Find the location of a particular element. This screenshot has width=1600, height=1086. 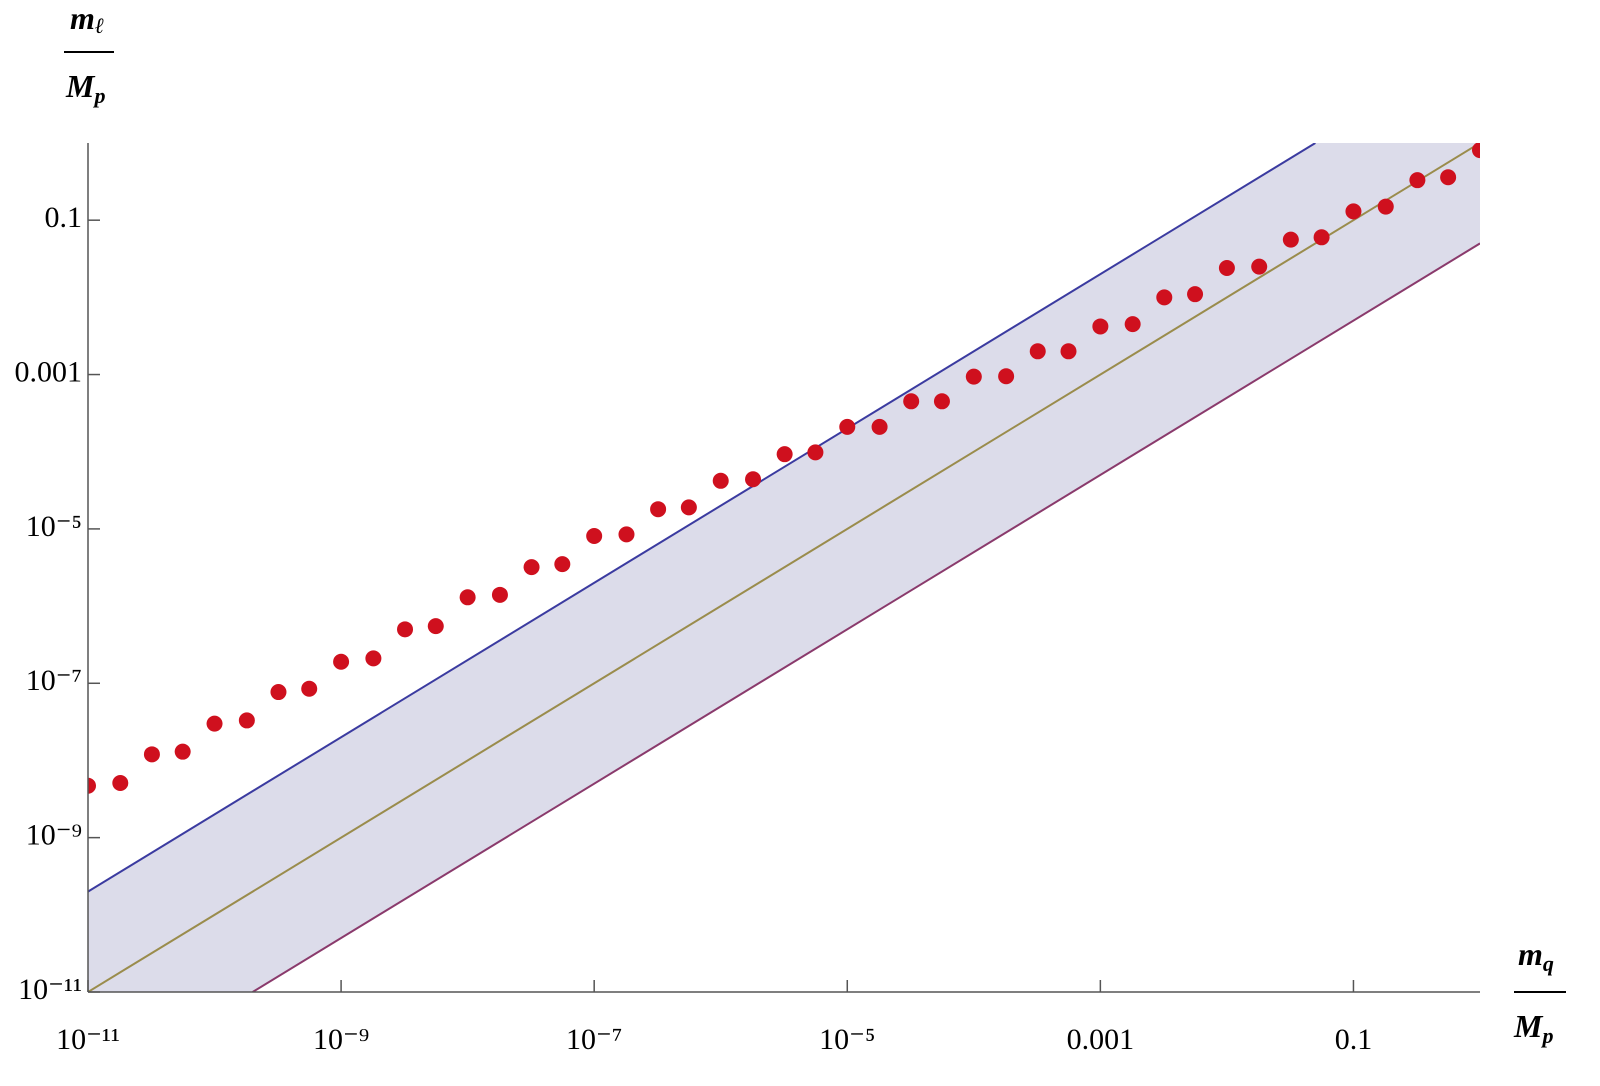

y-label-numerator: mℓ is located at coordinates (87, 19).